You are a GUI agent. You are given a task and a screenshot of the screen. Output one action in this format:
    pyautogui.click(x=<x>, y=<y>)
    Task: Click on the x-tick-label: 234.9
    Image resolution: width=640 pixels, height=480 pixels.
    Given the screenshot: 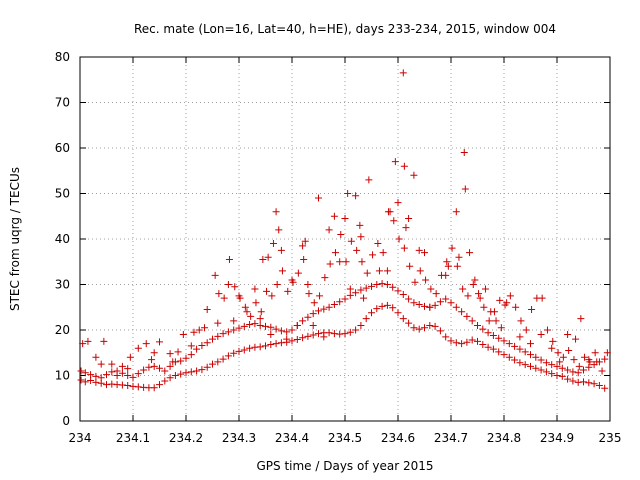 What is the action you would take?
    pyautogui.click(x=557, y=438)
    